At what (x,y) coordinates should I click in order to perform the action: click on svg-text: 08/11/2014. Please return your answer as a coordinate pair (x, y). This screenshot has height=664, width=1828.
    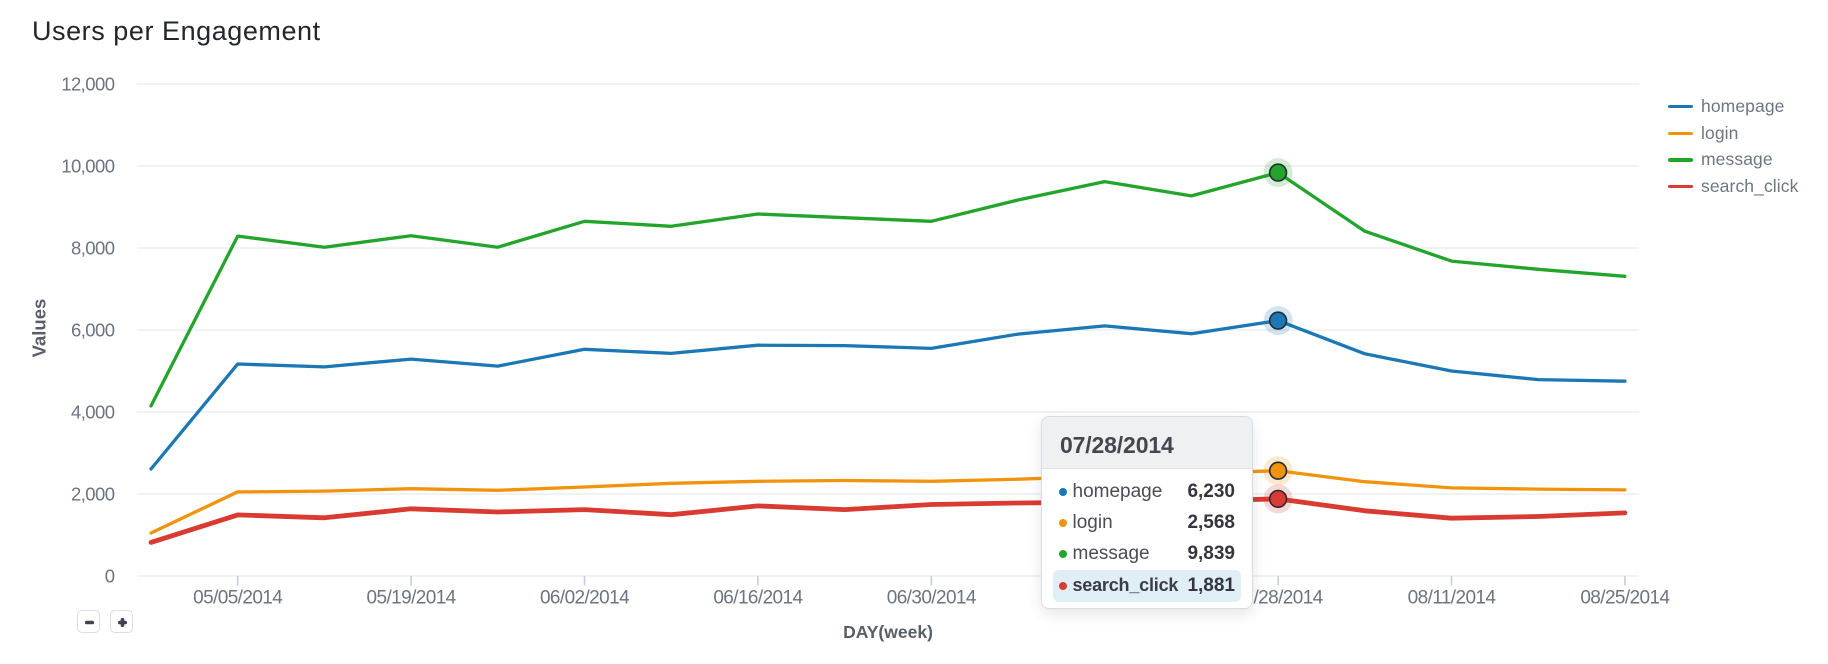
    Looking at the image, I should click on (1452, 598).